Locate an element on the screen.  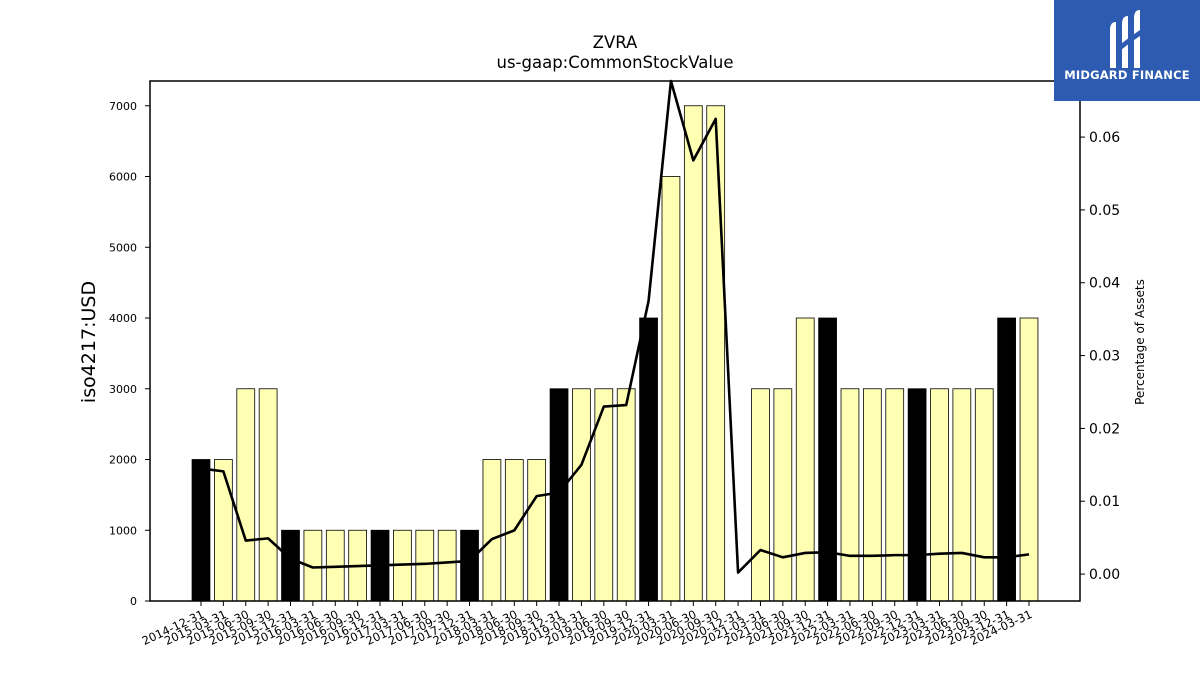
midgard-logo-icon is located at coordinates (1125, 39).